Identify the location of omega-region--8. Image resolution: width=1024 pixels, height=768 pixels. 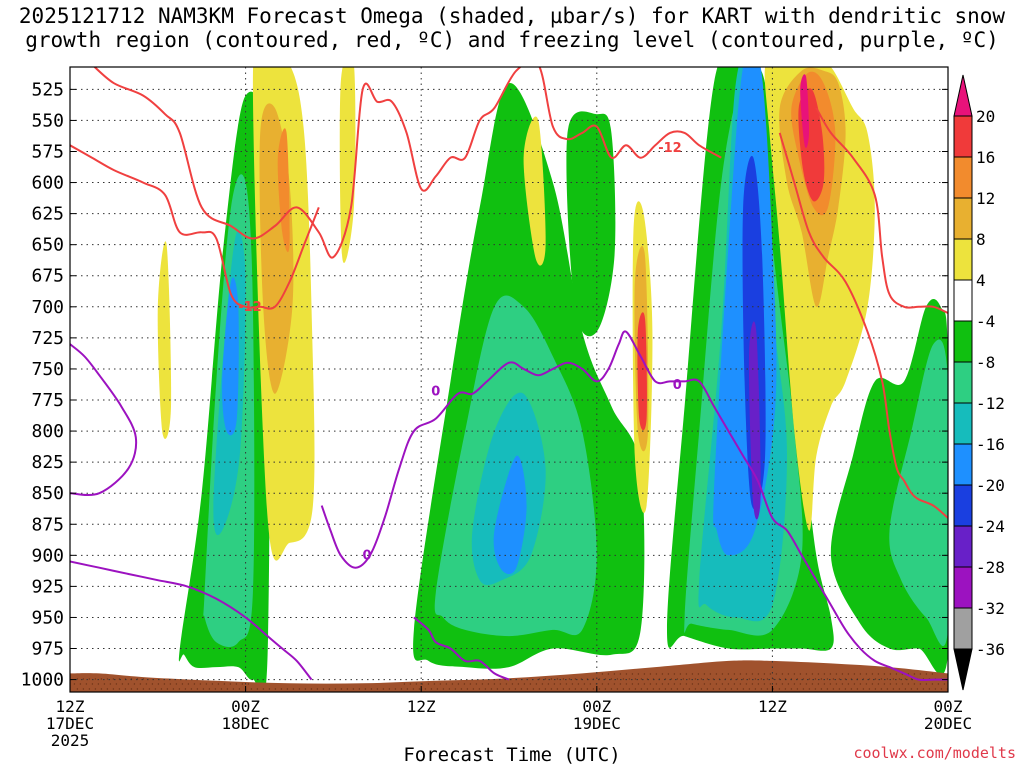
(591, 224).